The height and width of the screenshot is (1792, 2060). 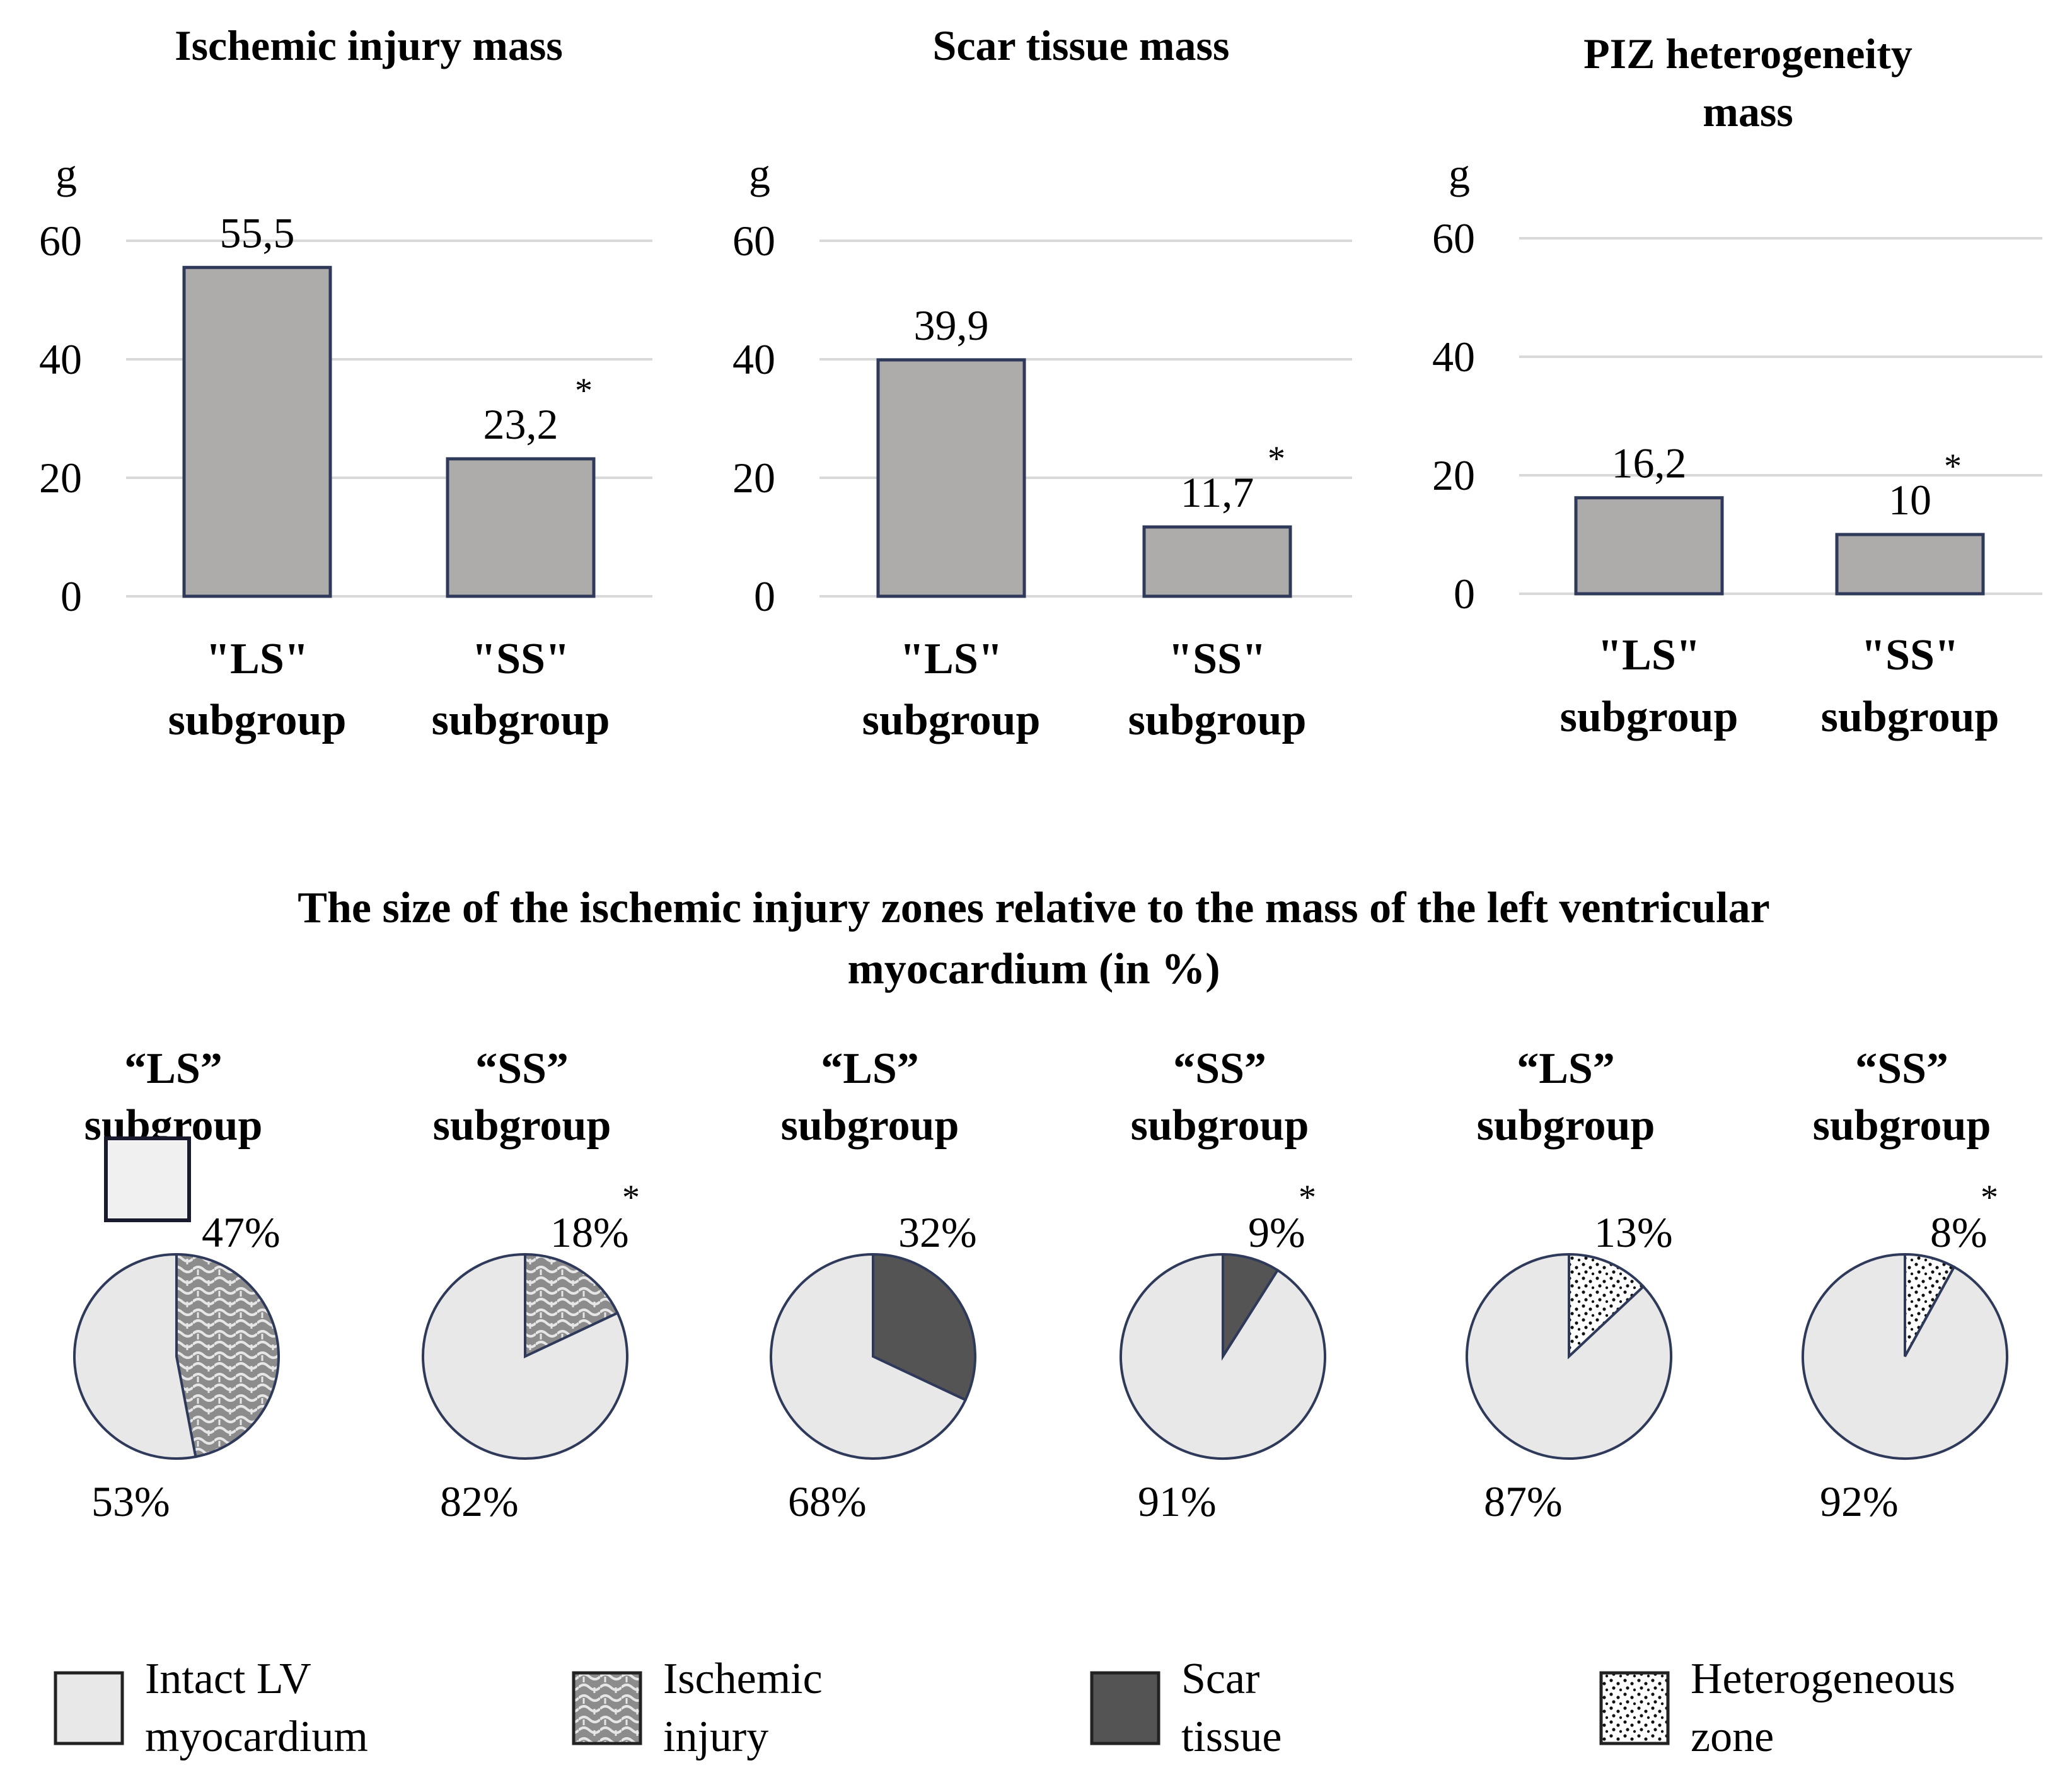 What do you see at coordinates (1748, 112) in the screenshot?
I see `chart-title-line2: mass` at bounding box center [1748, 112].